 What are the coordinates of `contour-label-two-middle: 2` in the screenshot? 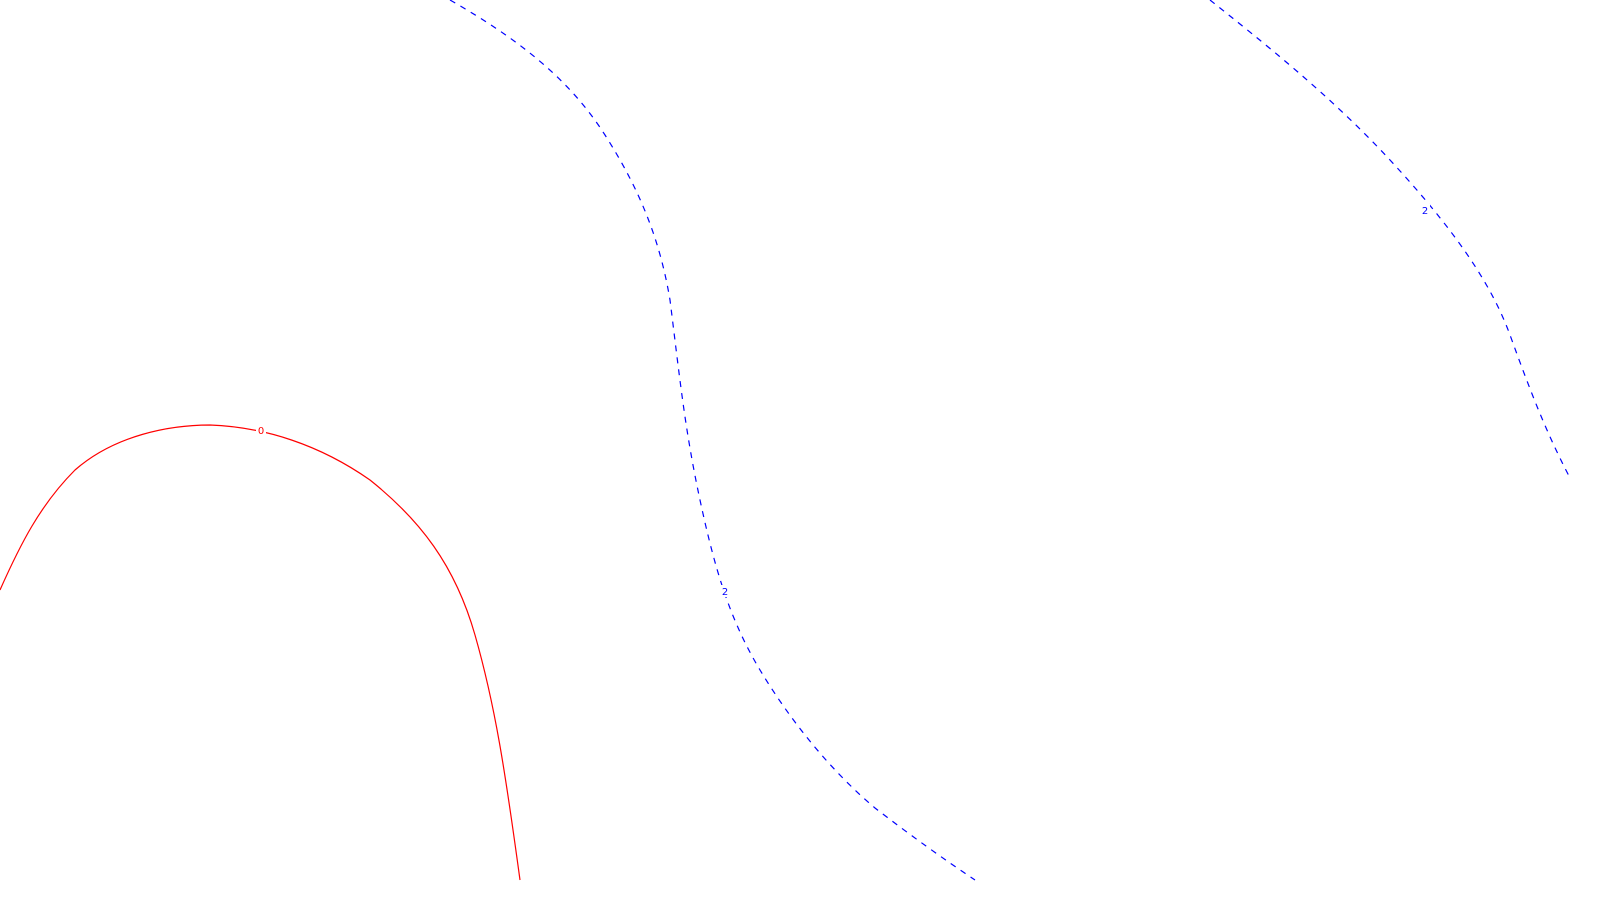 It's located at (725, 592).